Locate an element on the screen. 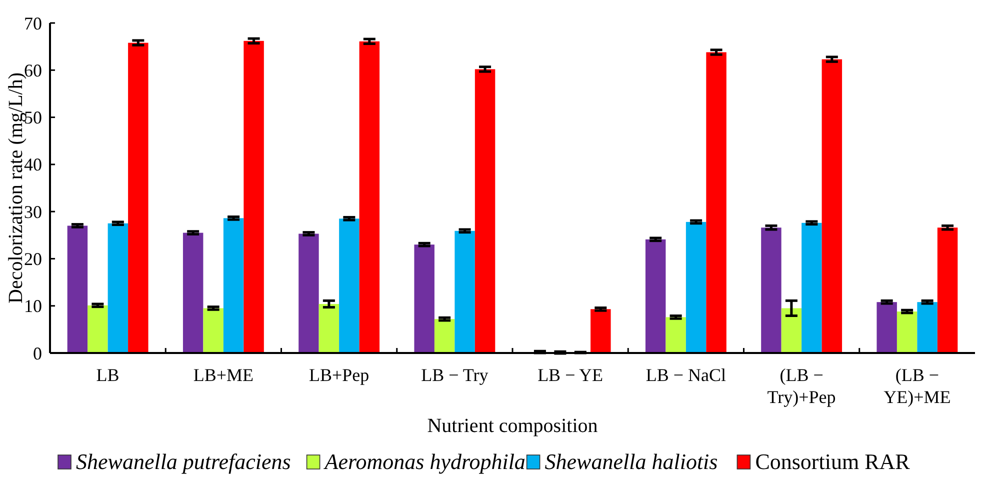  legend-label: Shewanella putrefaciens is located at coordinates (183, 461).